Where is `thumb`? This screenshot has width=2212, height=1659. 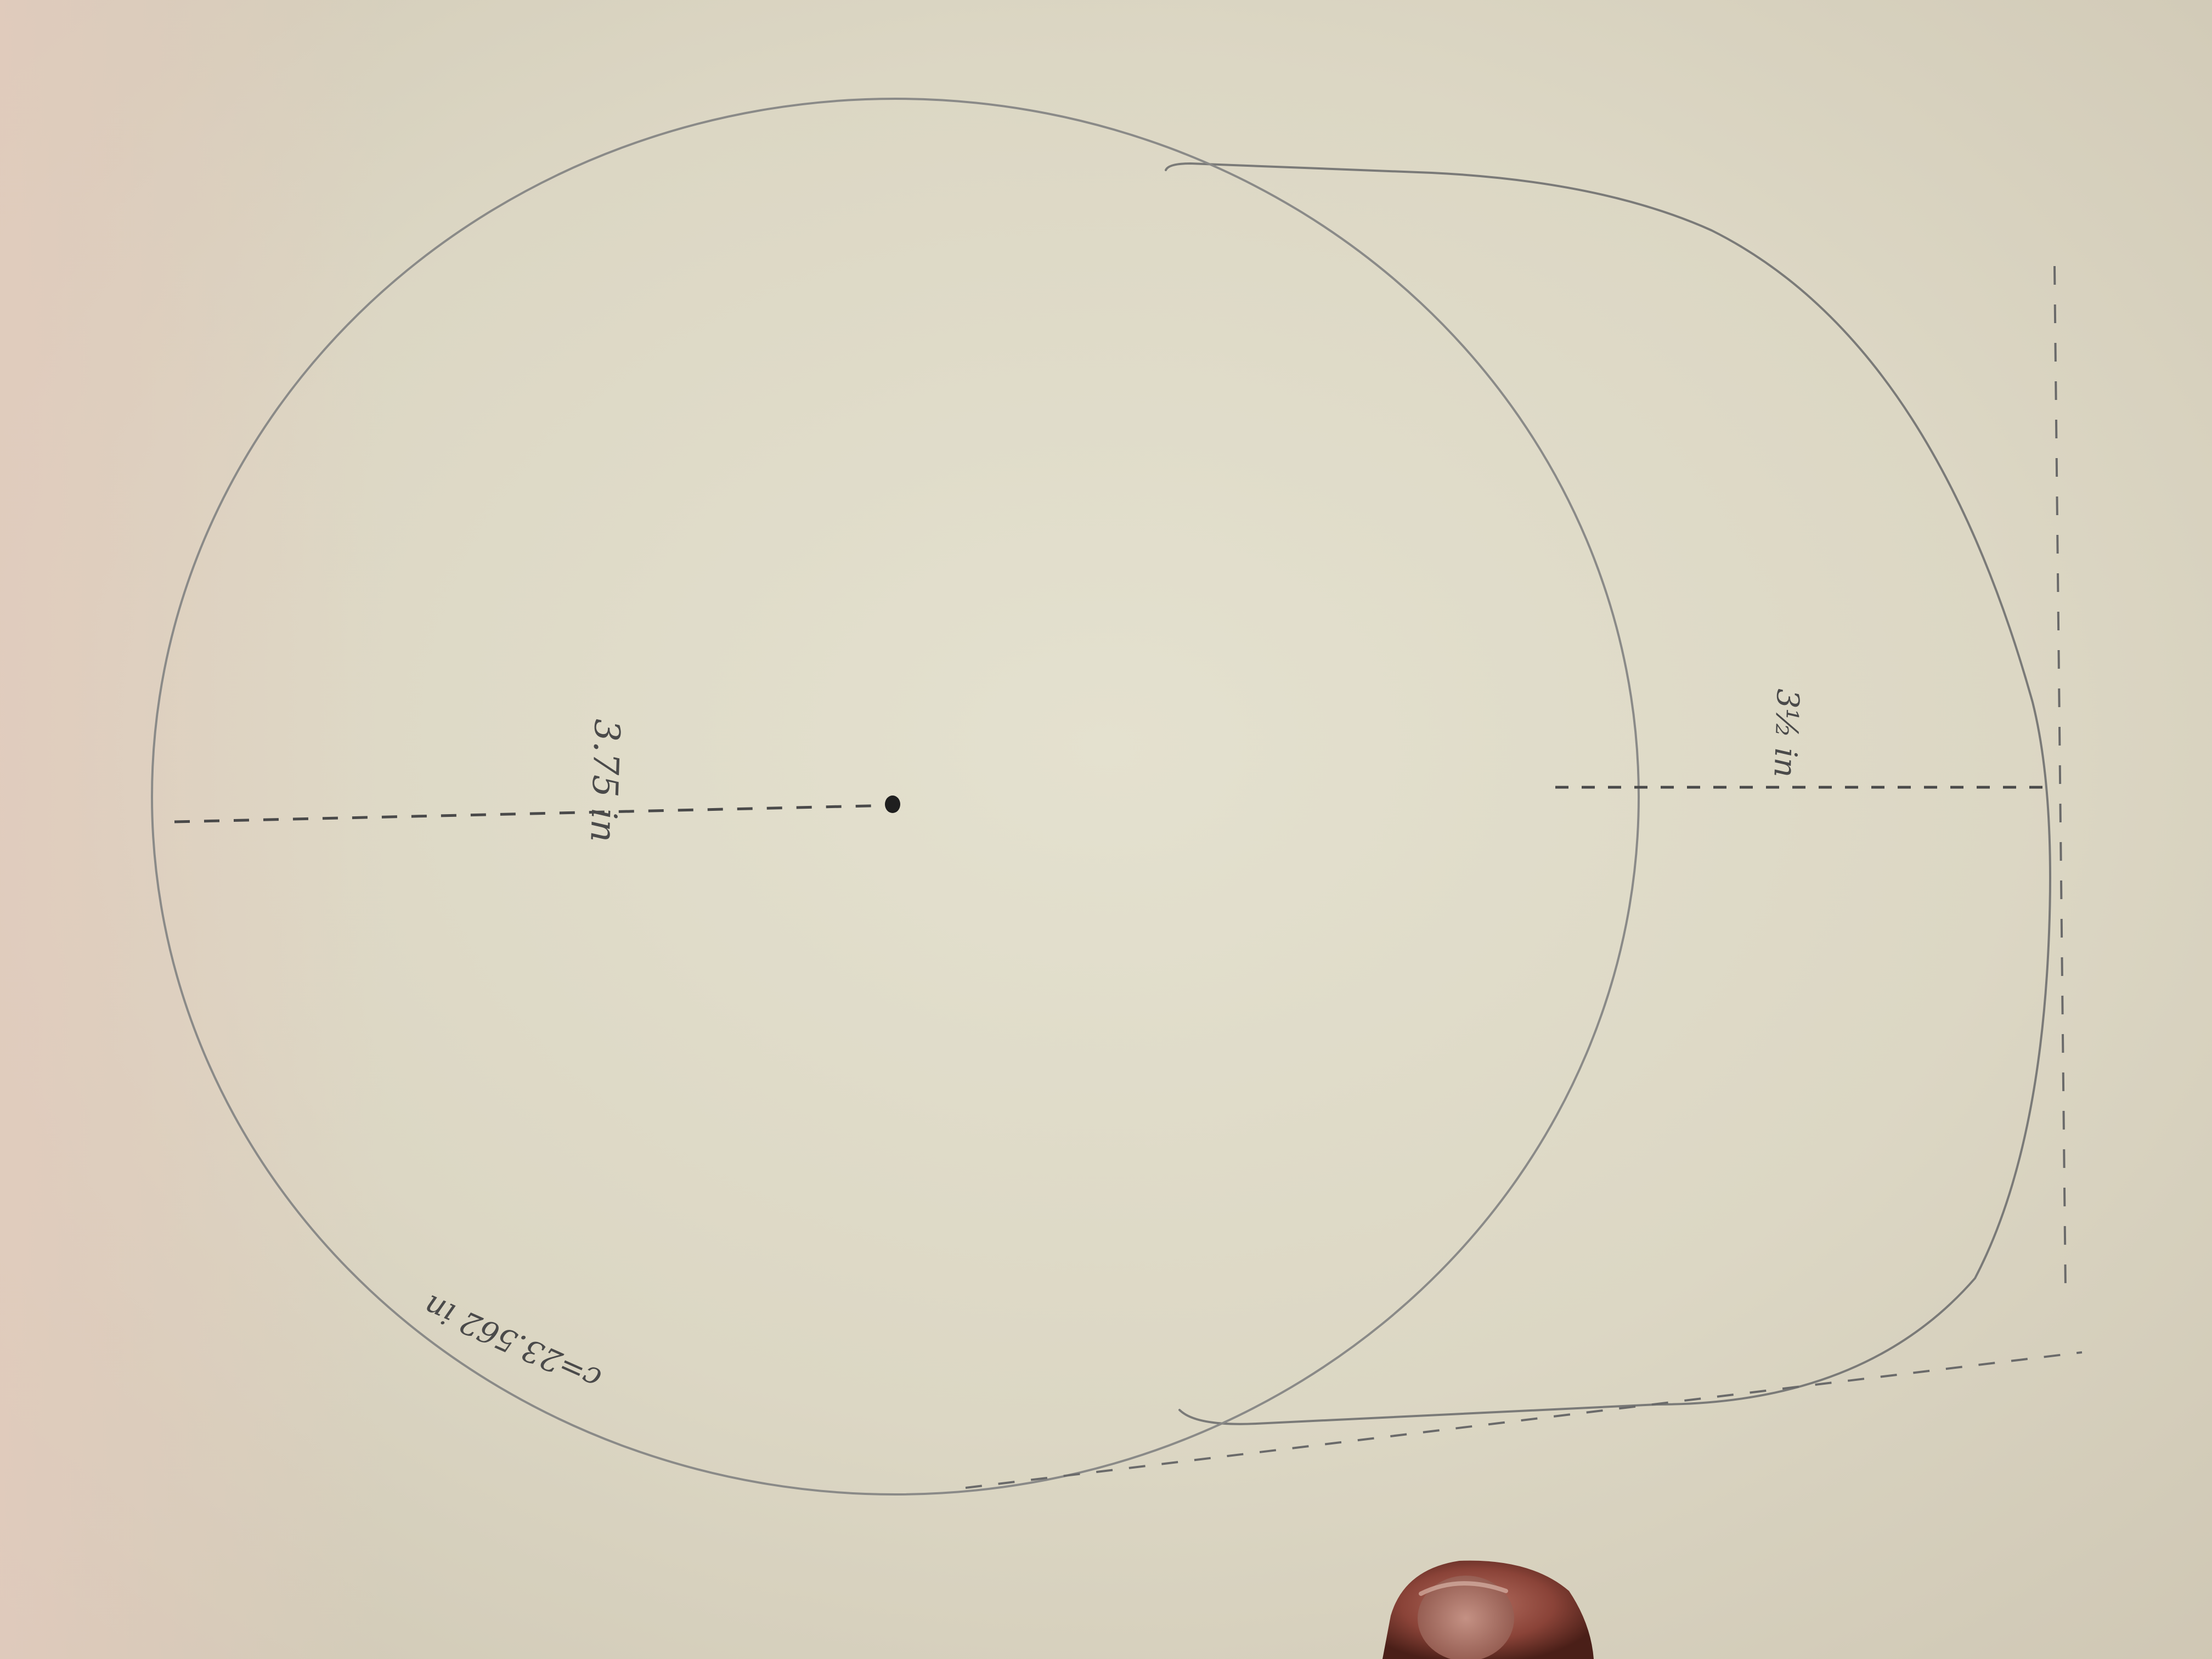 thumb is located at coordinates (1489, 1610).